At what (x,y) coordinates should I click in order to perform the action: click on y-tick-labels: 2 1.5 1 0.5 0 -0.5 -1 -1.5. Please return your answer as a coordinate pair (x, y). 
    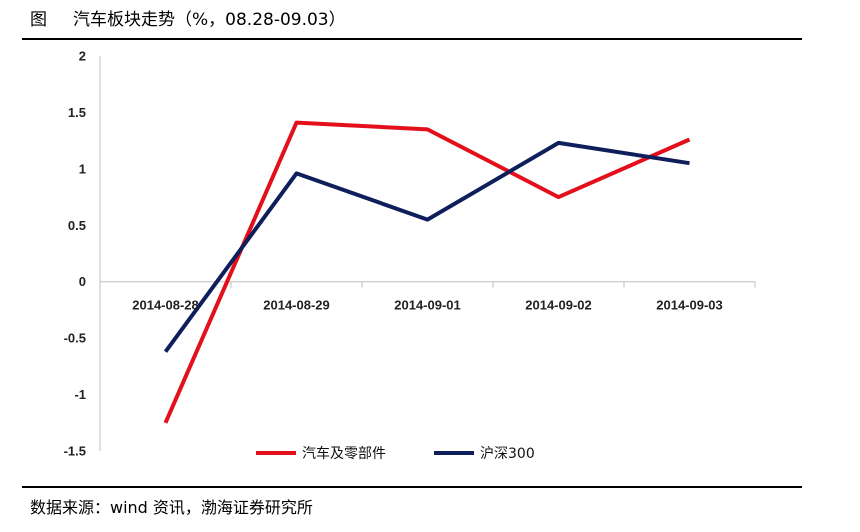
    Looking at the image, I should click on (75, 254).